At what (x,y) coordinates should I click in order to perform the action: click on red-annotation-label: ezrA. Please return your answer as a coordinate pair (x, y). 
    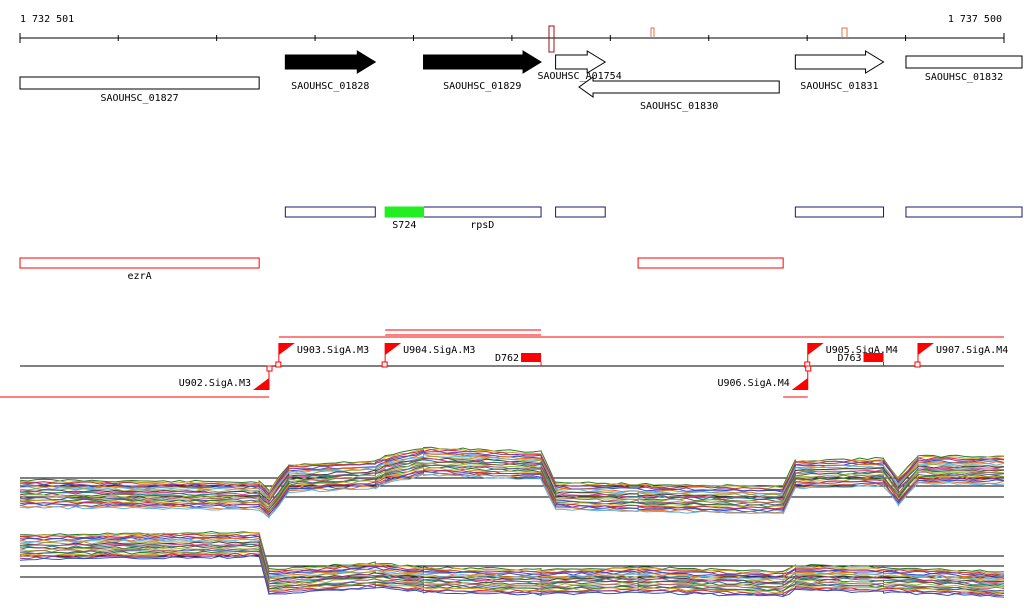
    Looking at the image, I should click on (140, 276).